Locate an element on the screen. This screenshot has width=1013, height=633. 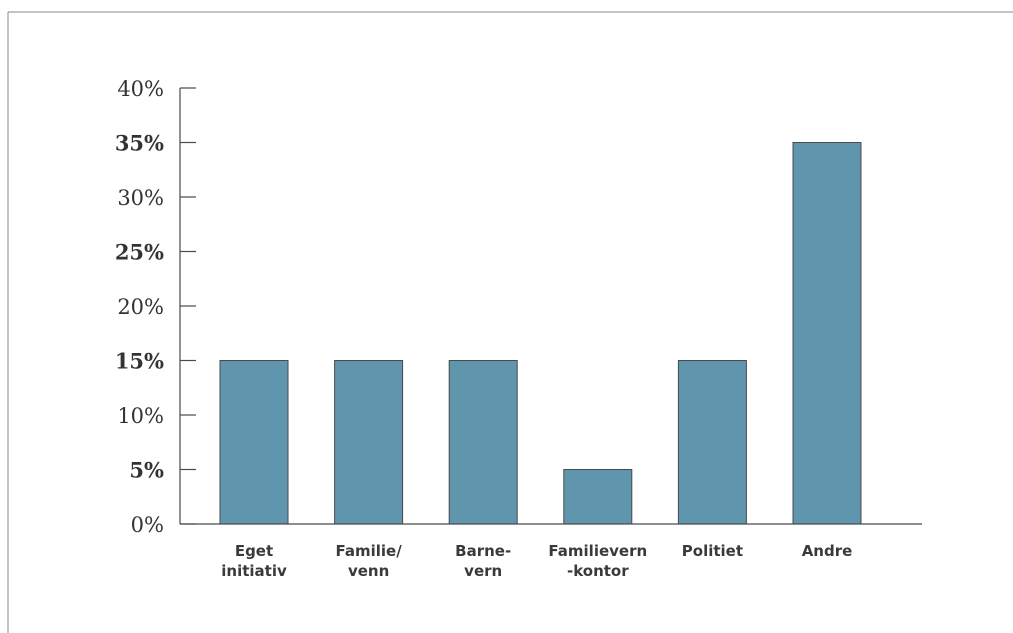
y-tick-label: 15% is located at coordinates (139, 361).